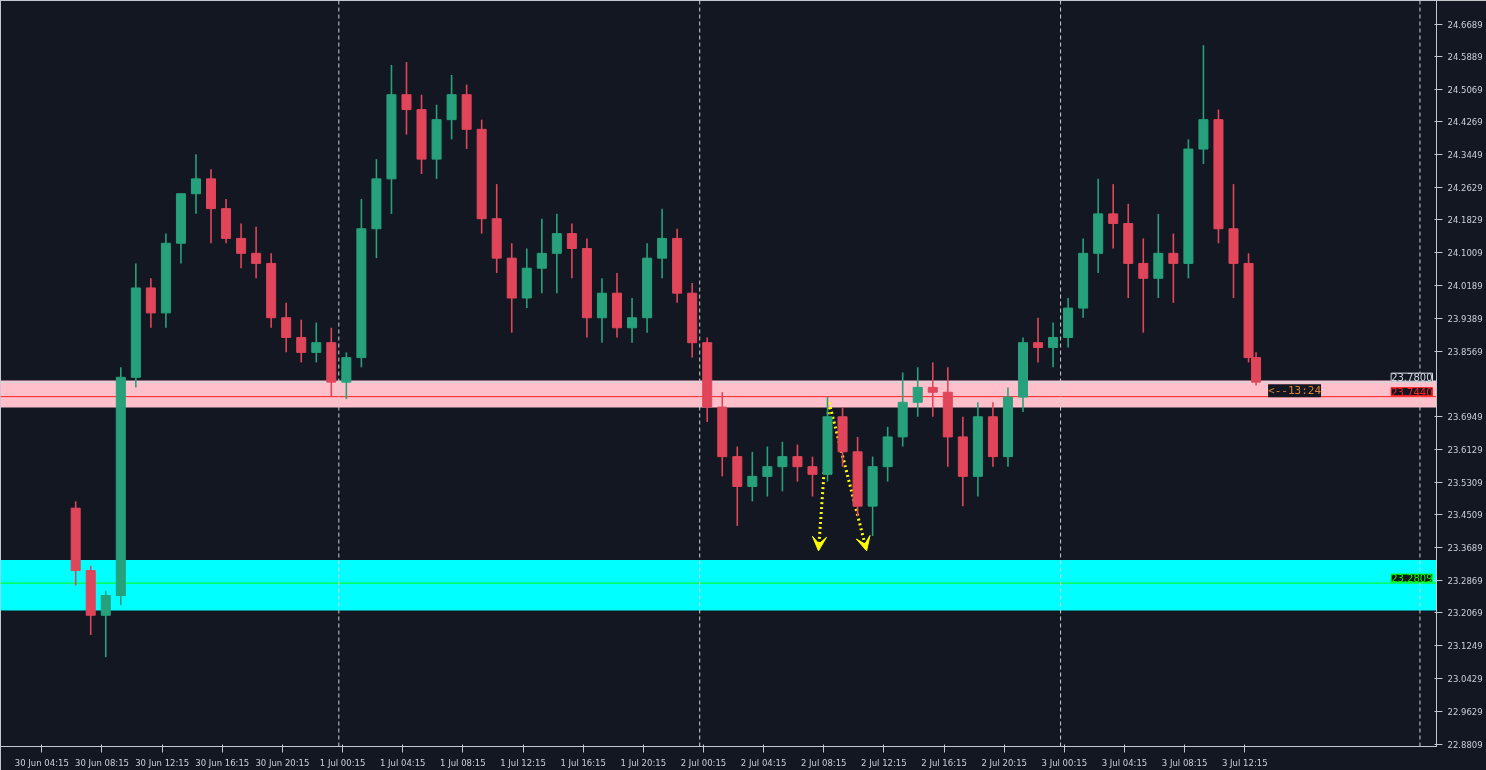  What do you see at coordinates (1465, 744) in the screenshot?
I see `y-tick-label: 22.8809` at bounding box center [1465, 744].